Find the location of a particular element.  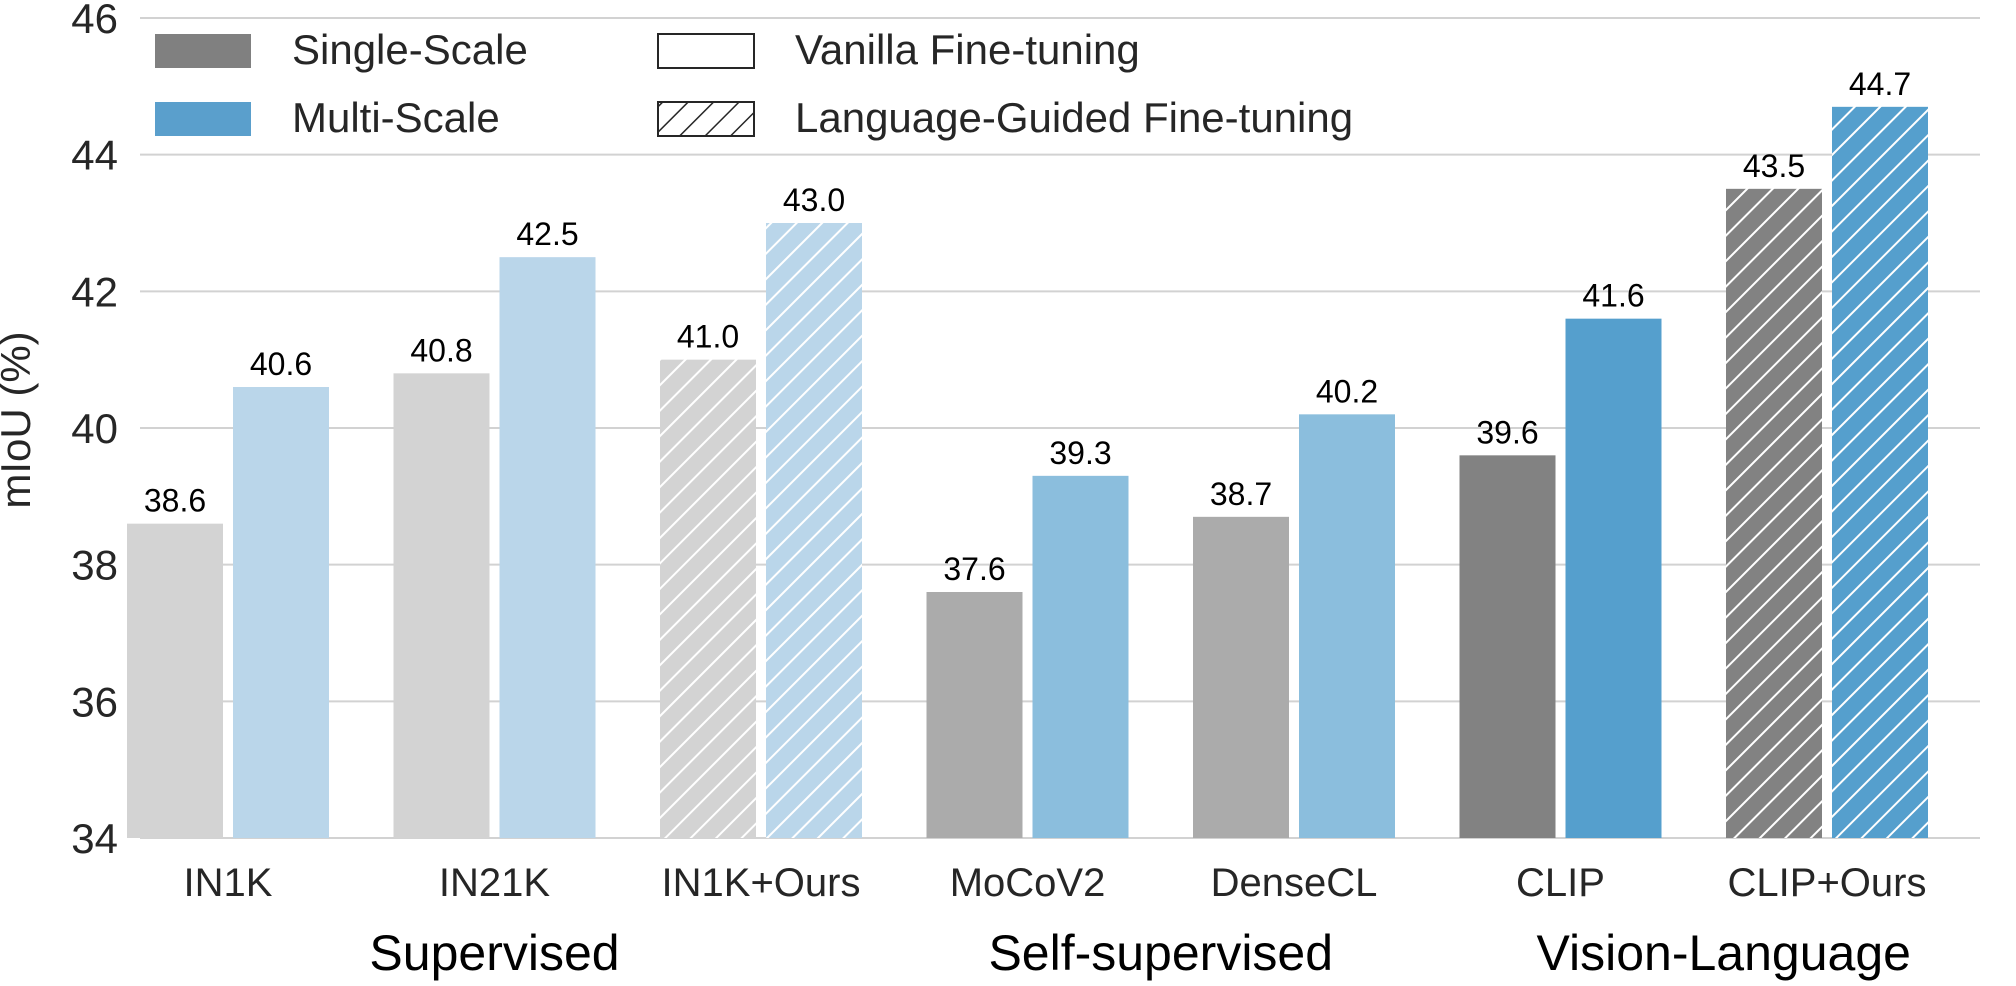

bar-multi-scale-in21k is located at coordinates (547, 548).